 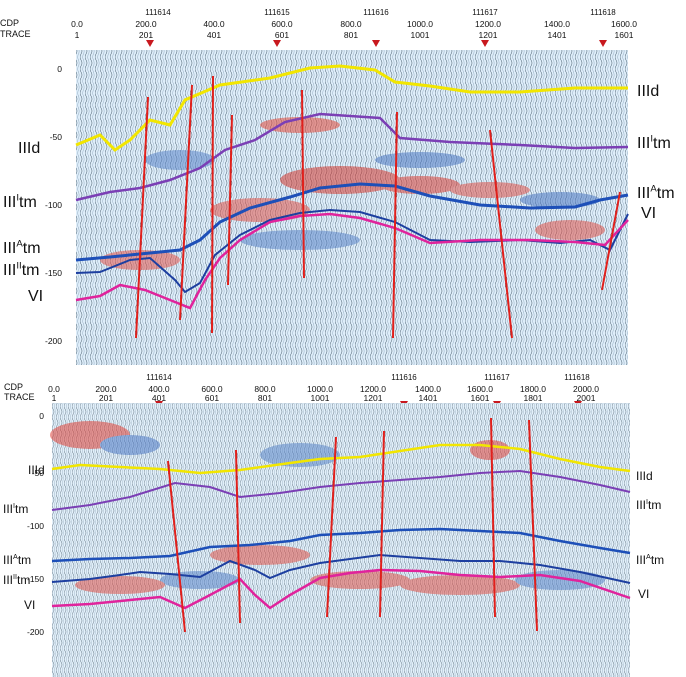 What do you see at coordinates (586, 389) in the screenshot?
I see `cdp-tick: 2000.0` at bounding box center [586, 389].